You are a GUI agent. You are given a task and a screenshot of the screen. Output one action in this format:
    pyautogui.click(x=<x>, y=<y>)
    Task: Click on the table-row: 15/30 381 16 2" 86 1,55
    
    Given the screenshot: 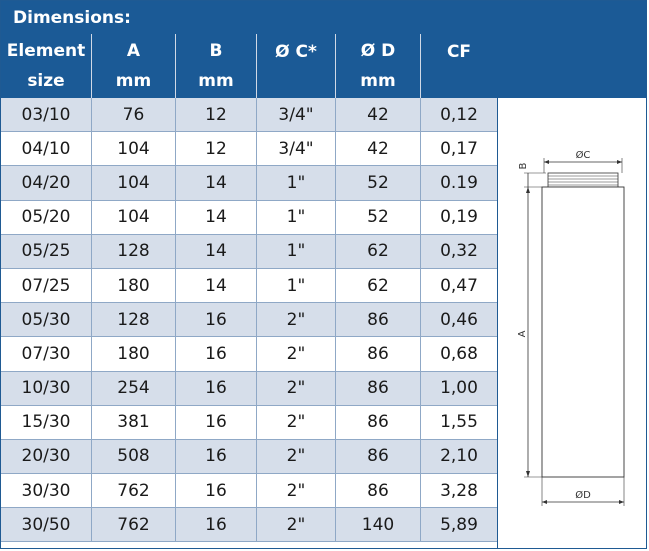 What is the action you would take?
    pyautogui.click(x=249, y=422)
    